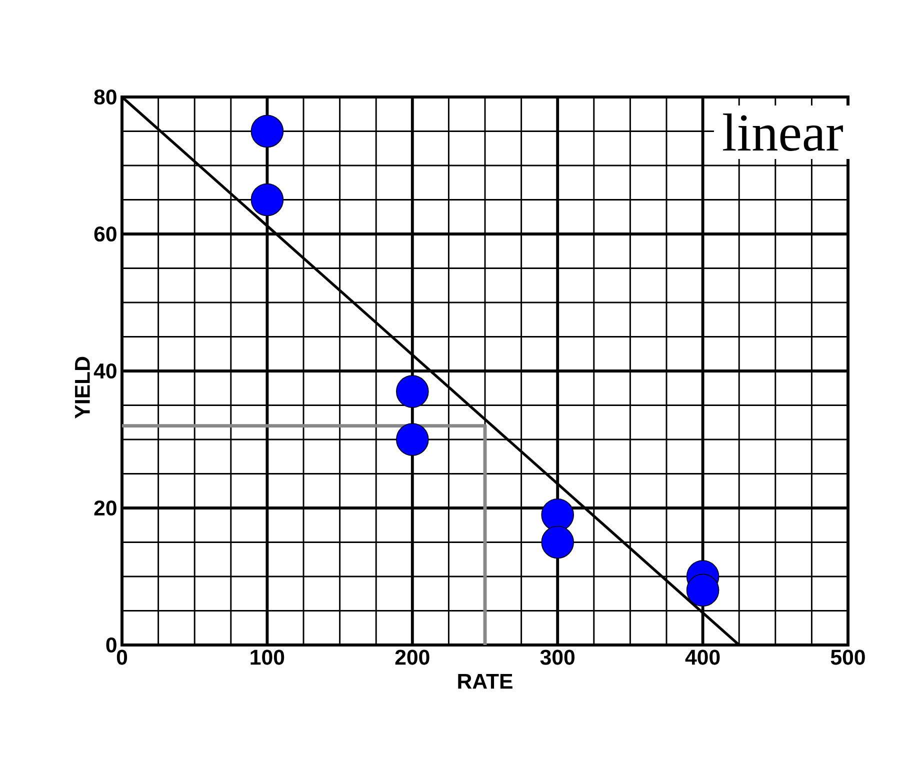  What do you see at coordinates (82, 387) in the screenshot?
I see `y-axis-title: YIELD` at bounding box center [82, 387].